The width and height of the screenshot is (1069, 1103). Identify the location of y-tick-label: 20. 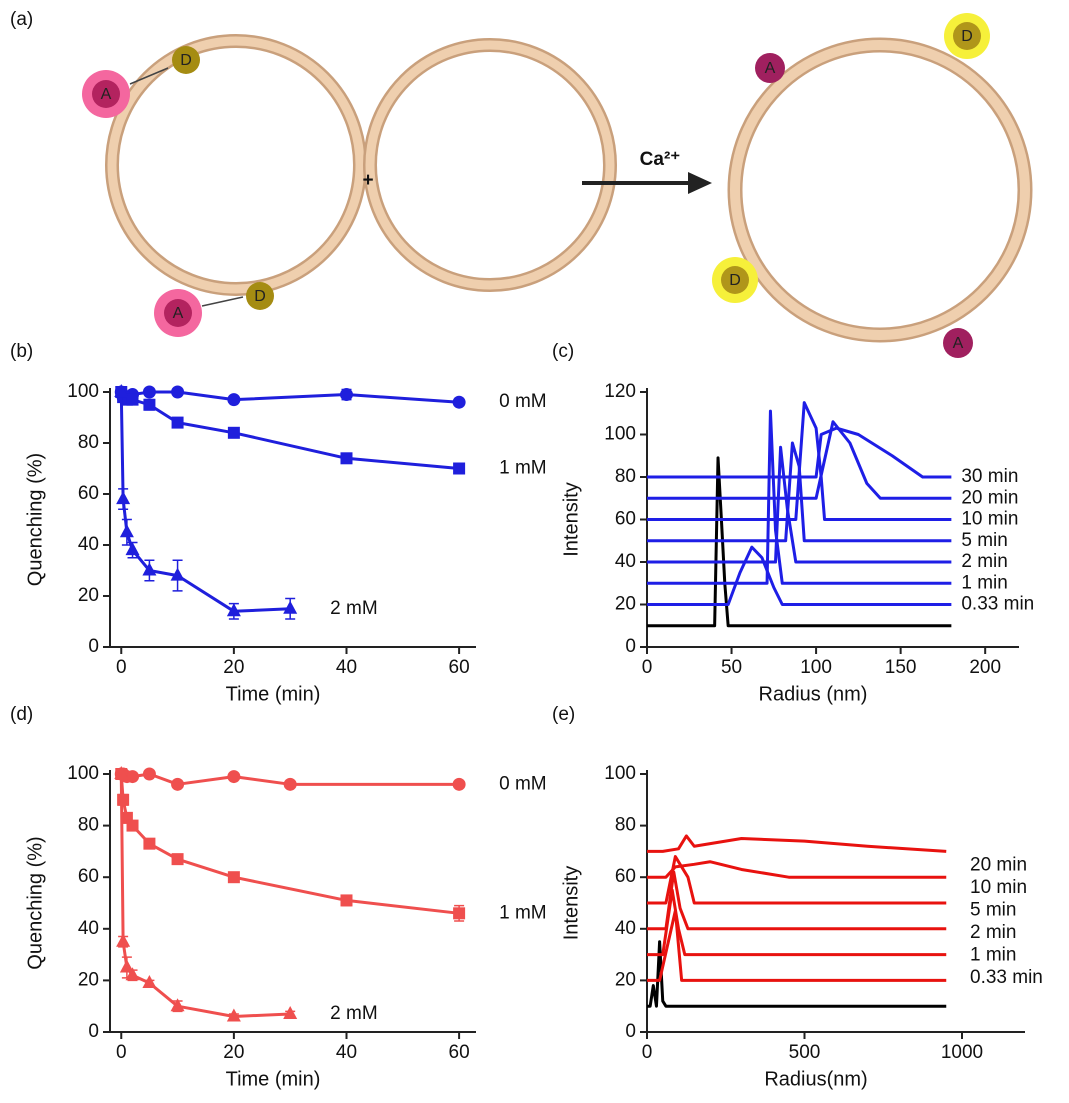
(88, 979).